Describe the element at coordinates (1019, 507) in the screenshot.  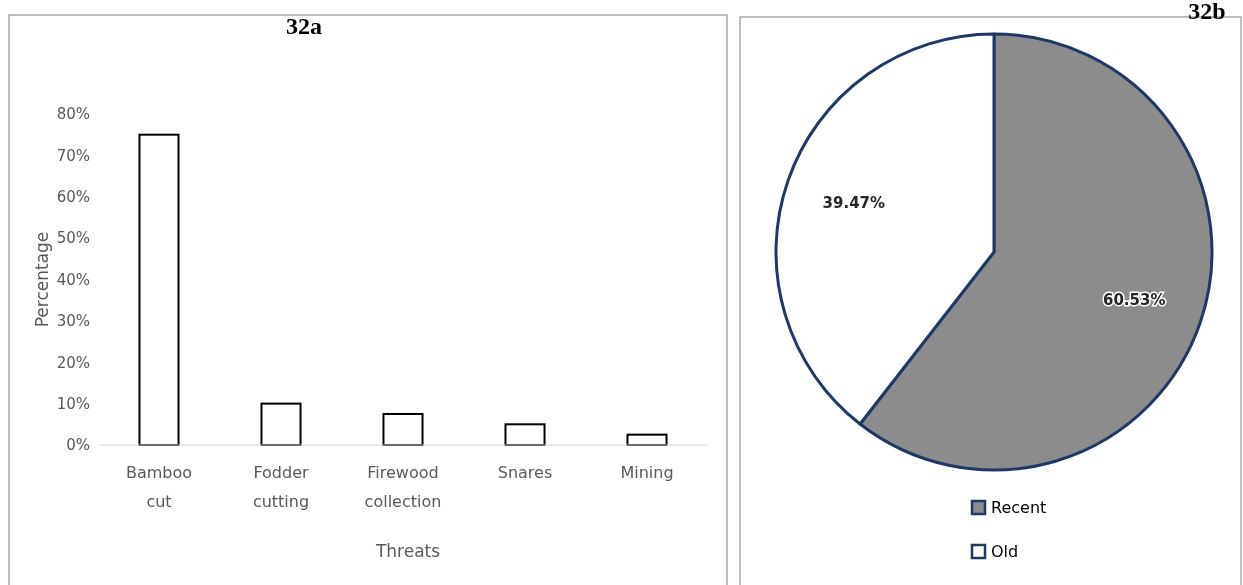
I see `legend-label: Recent` at that location.